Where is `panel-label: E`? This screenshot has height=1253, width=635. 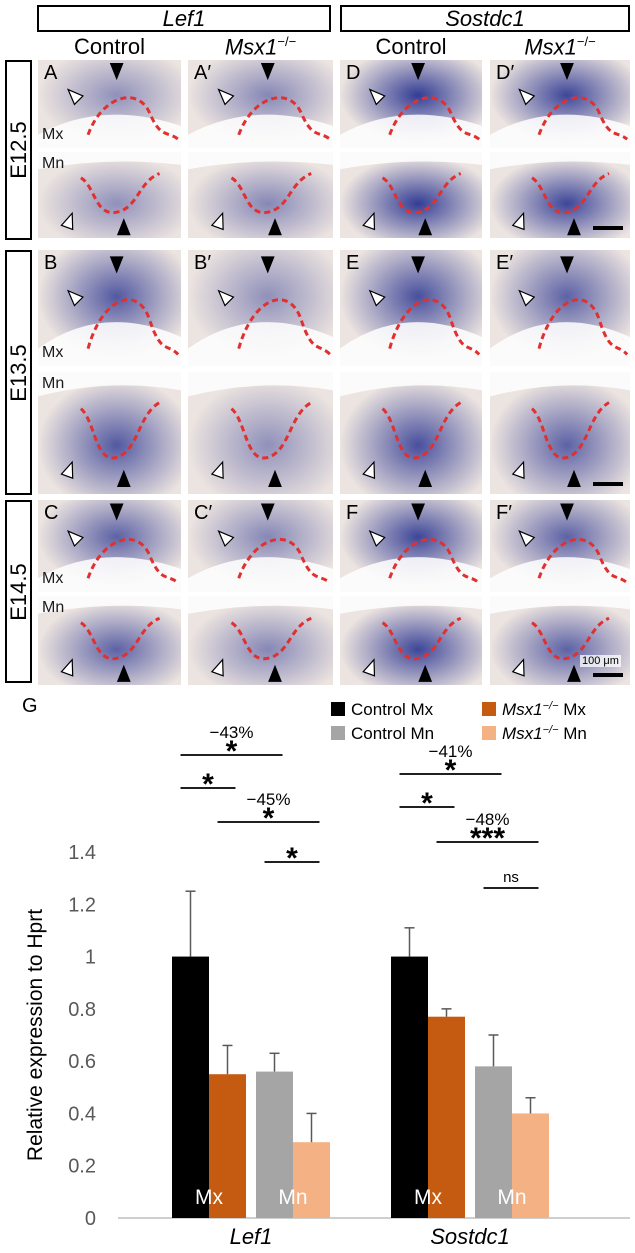
panel-label: E is located at coordinates (353, 263).